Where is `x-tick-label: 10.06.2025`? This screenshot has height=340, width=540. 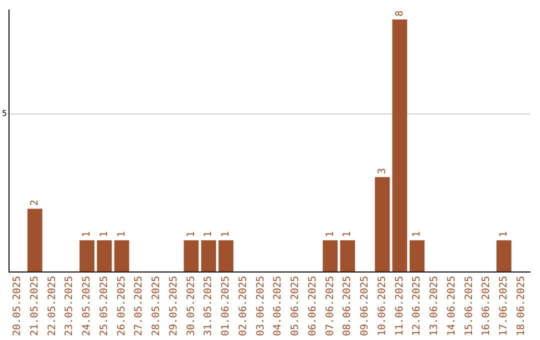
x-tick-label: 10.06.2025 is located at coordinates (382, 306).